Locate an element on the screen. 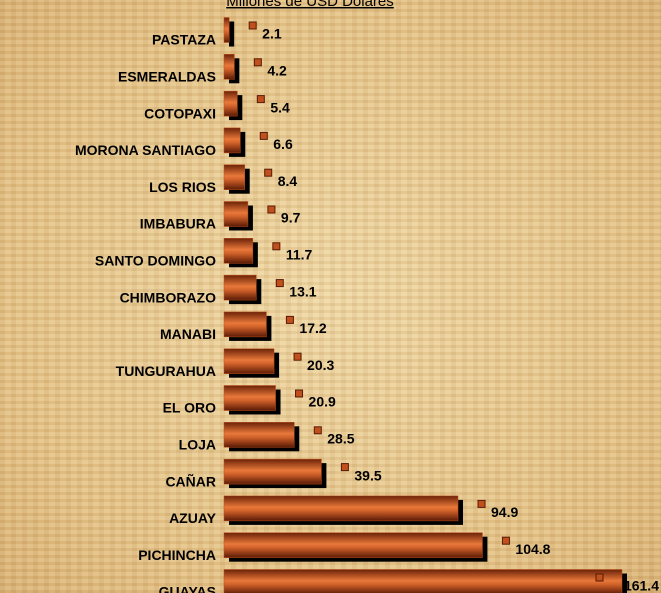 The height and width of the screenshot is (593, 661). value-label: 2.1 is located at coordinates (272, 34).